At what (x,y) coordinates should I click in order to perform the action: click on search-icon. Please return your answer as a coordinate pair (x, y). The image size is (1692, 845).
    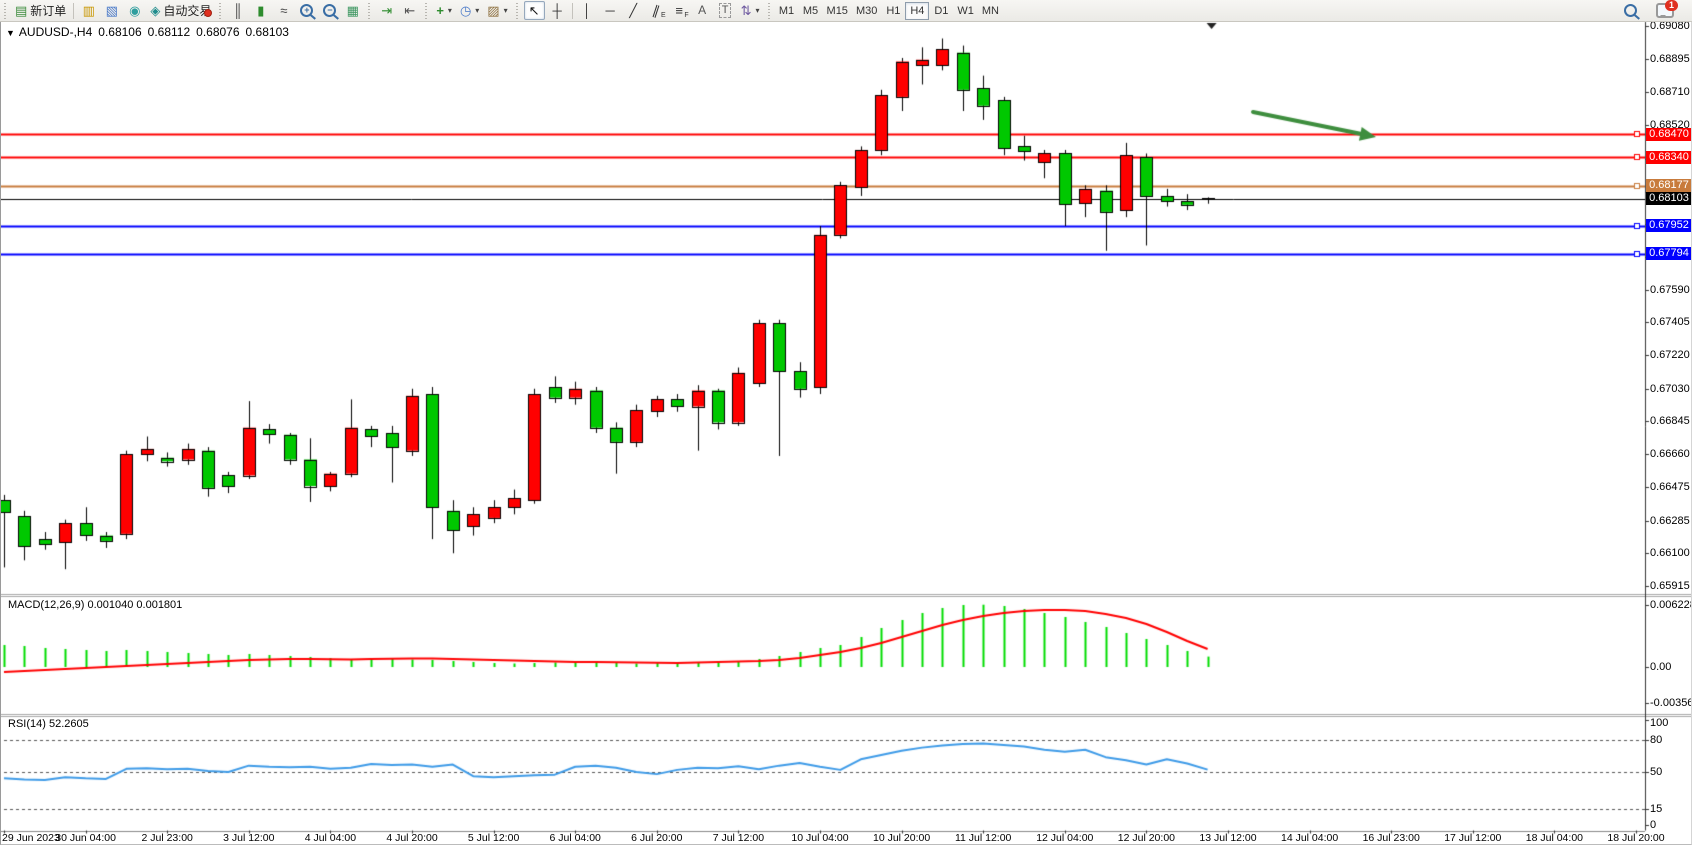
    Looking at the image, I should click on (1630, 10).